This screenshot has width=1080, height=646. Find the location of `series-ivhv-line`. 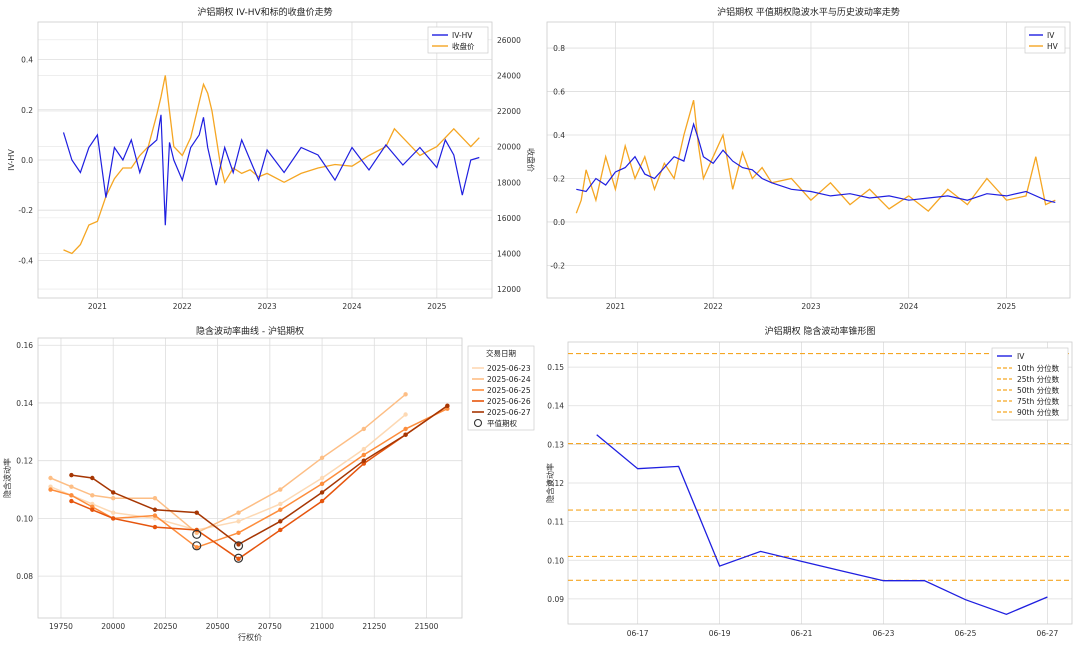

series-ivhv-line is located at coordinates (271, 170).